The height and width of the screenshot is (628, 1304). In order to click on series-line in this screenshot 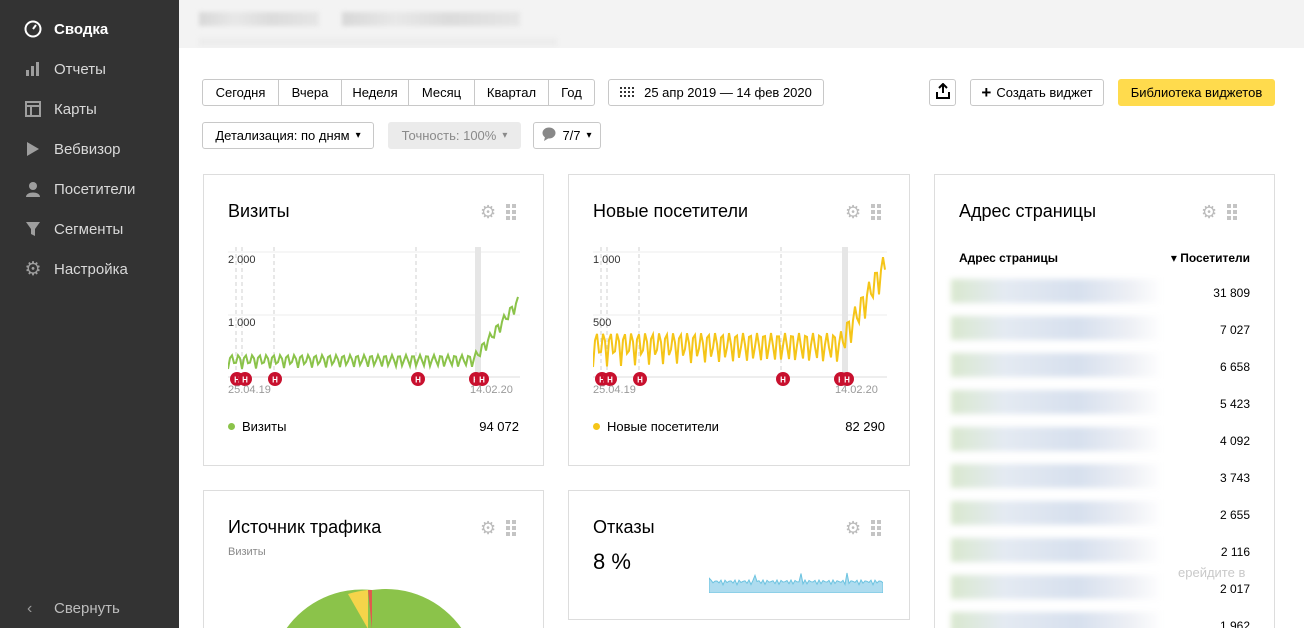, I will do `click(373, 333)`.